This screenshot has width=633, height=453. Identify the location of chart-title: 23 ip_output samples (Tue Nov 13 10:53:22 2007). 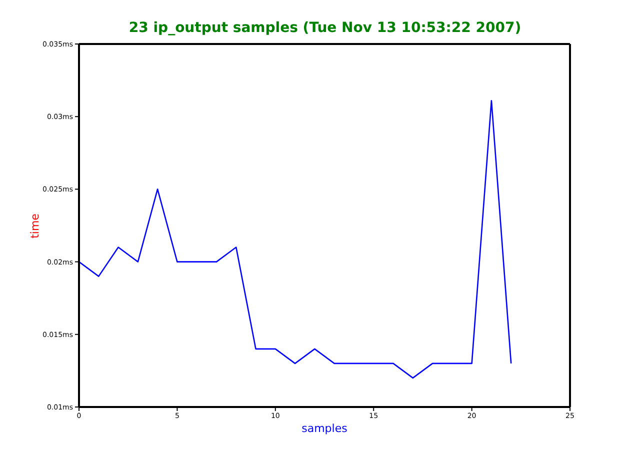
(325, 28).